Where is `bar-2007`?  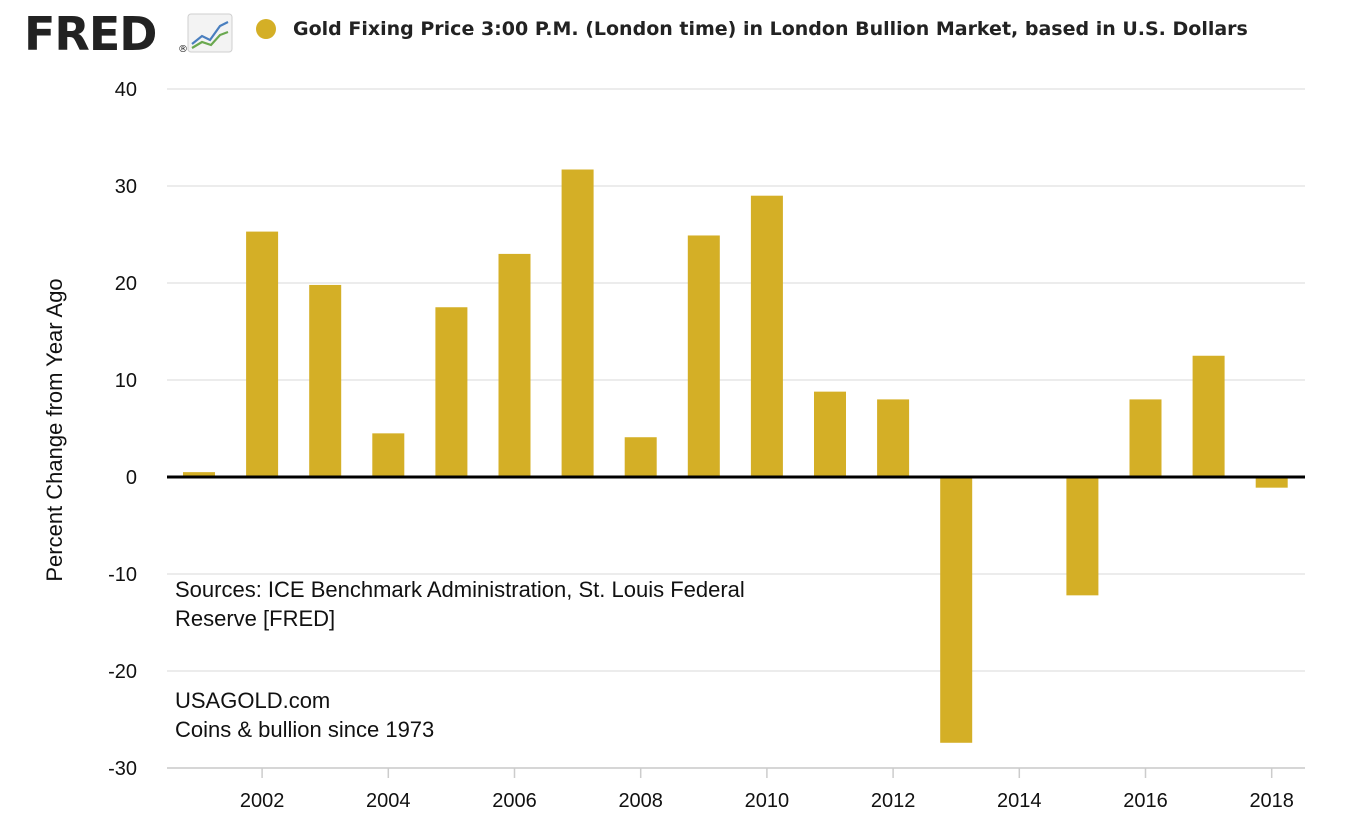 bar-2007 is located at coordinates (577, 323).